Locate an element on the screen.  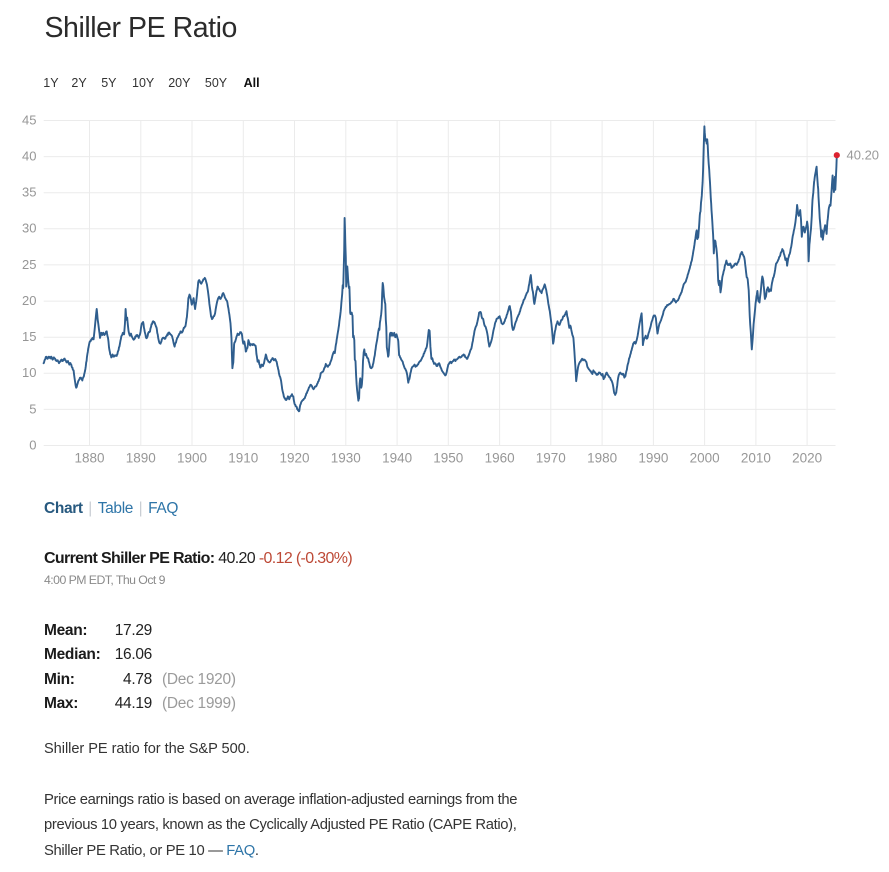
svg-text: 40.20 is located at coordinates (863, 154).